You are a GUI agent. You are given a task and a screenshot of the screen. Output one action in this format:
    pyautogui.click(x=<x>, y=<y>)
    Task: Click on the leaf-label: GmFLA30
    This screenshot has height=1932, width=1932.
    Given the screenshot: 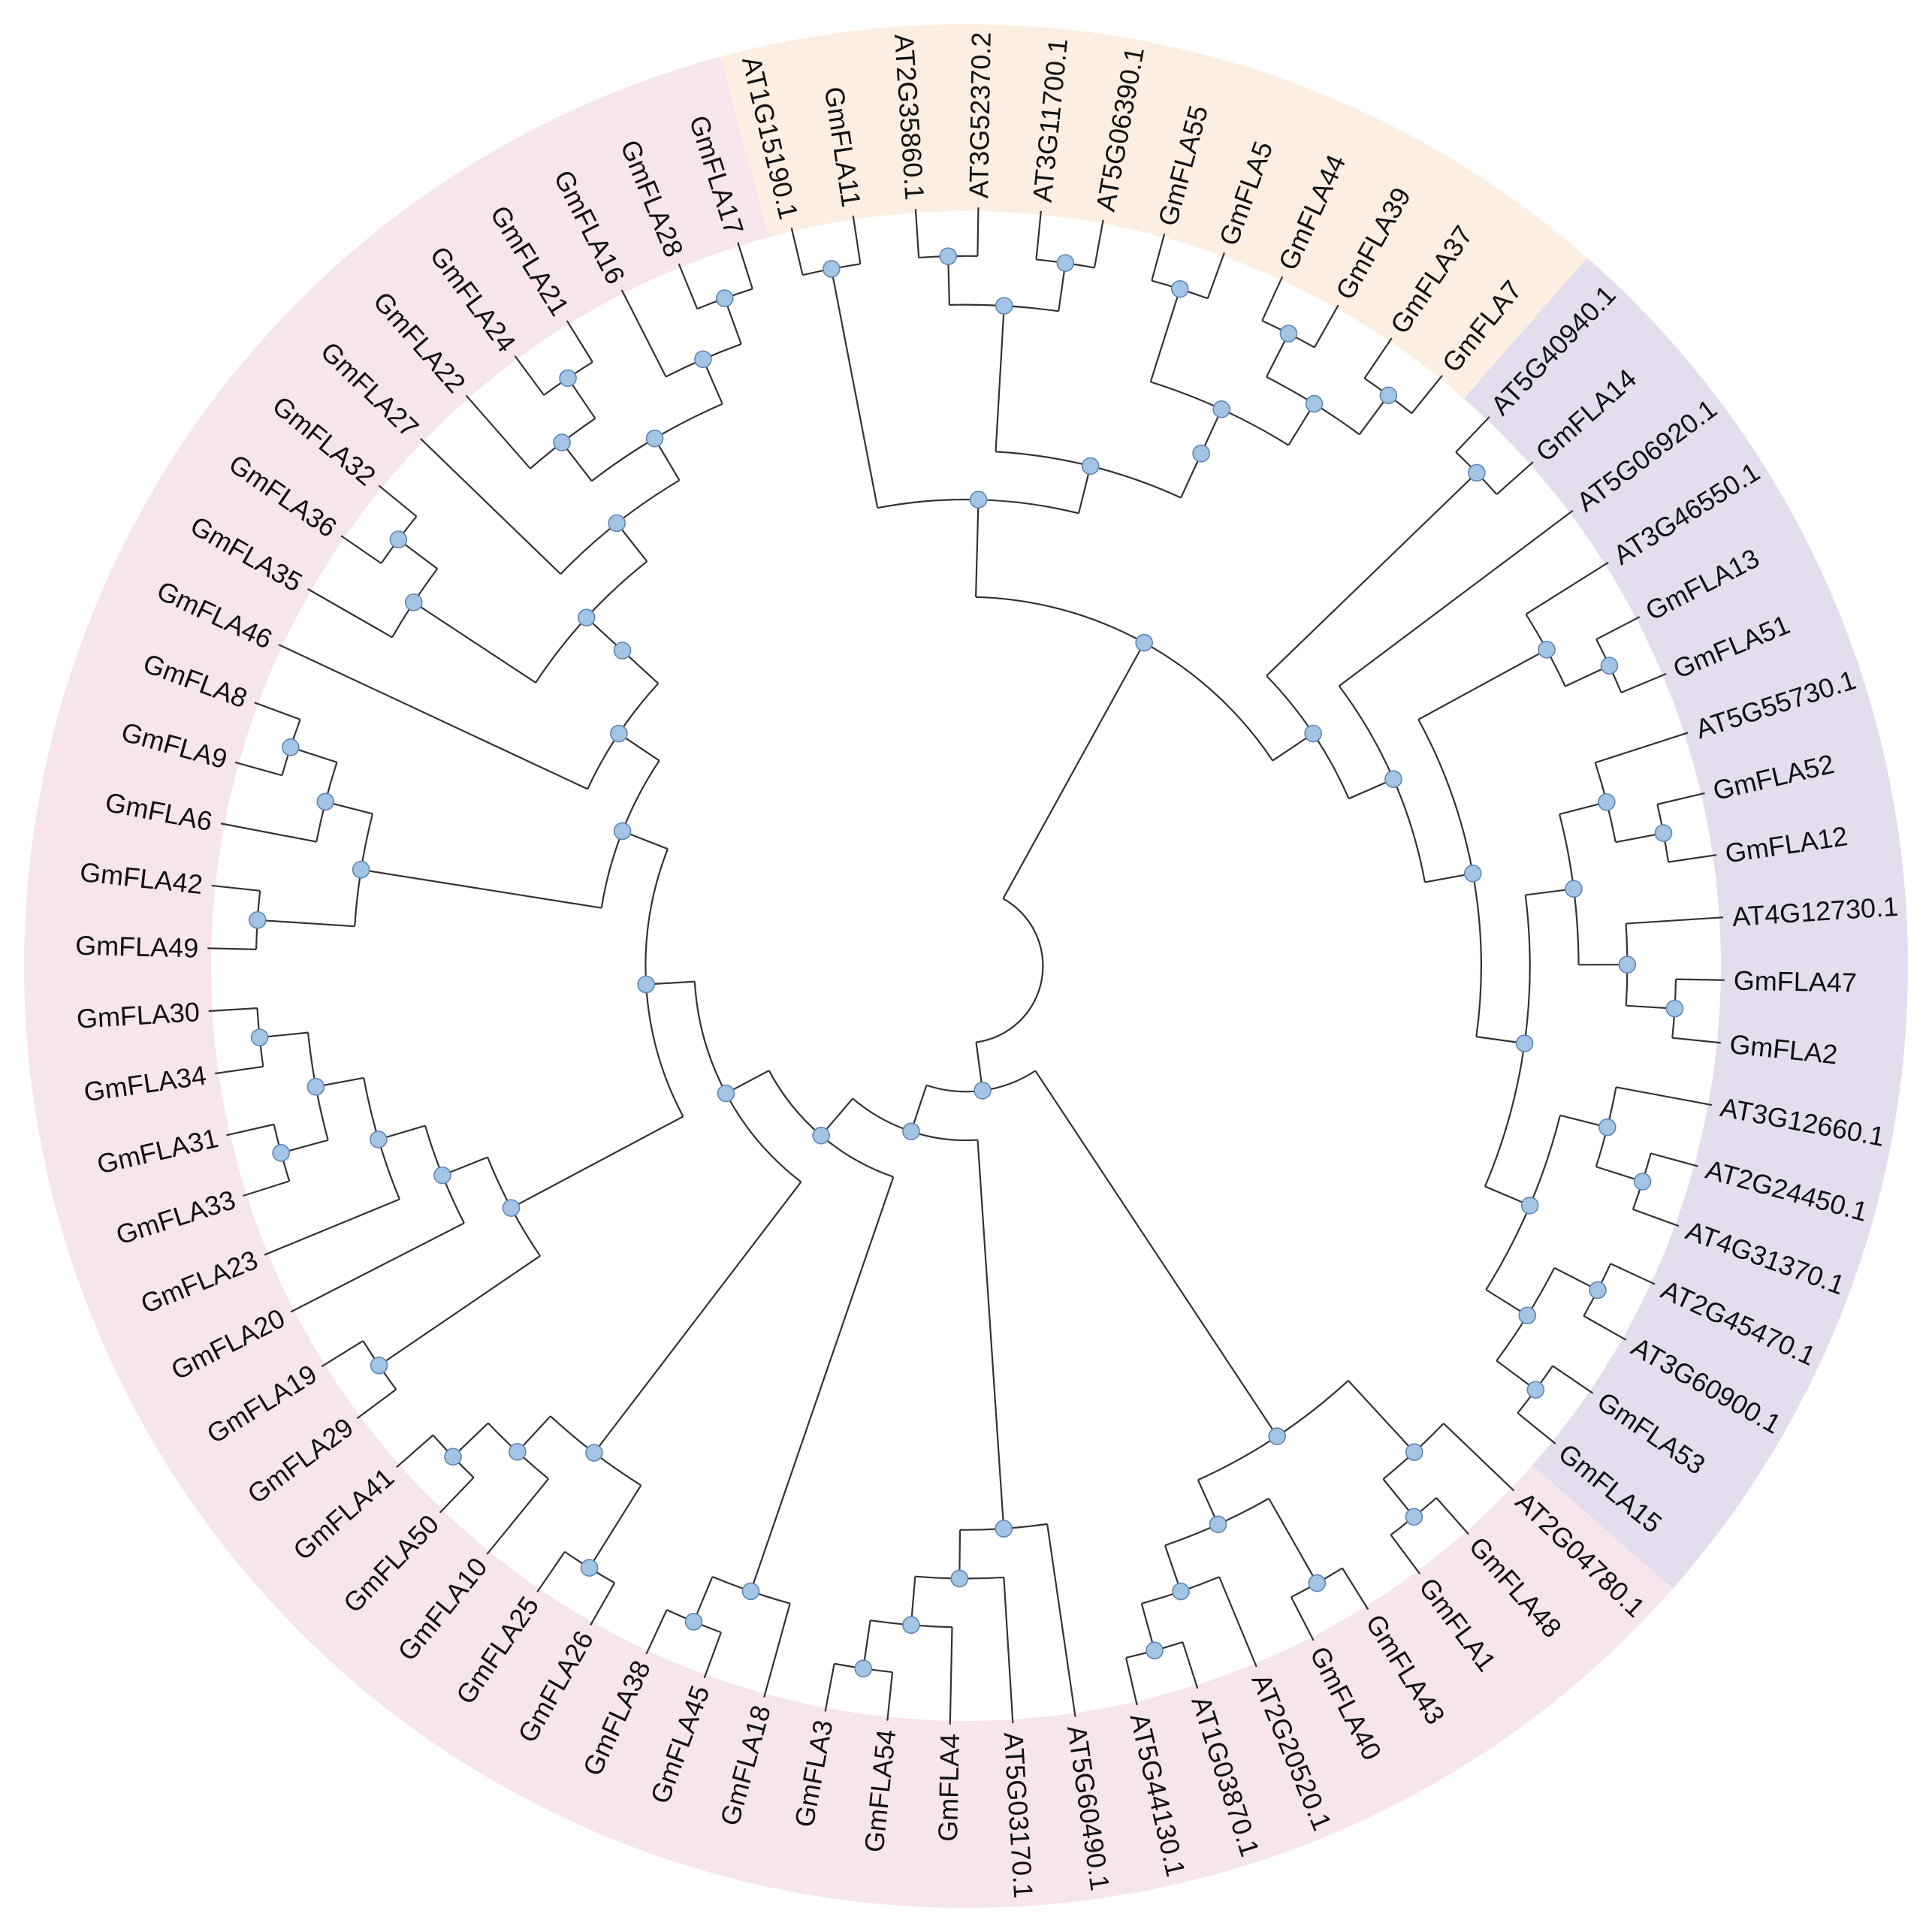 What is the action you would take?
    pyautogui.click(x=138, y=1015)
    